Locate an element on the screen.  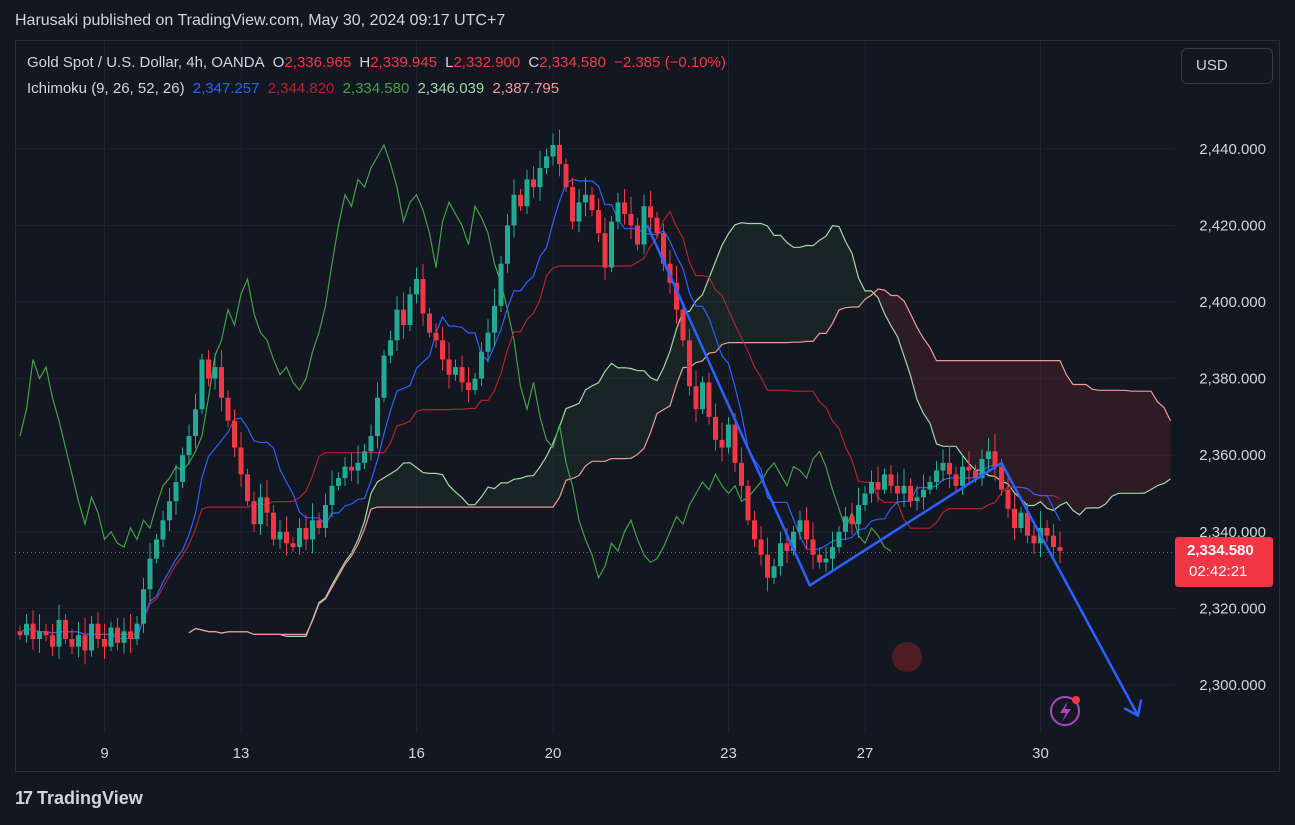
x-tick-label: 23 is located at coordinates (728, 753).